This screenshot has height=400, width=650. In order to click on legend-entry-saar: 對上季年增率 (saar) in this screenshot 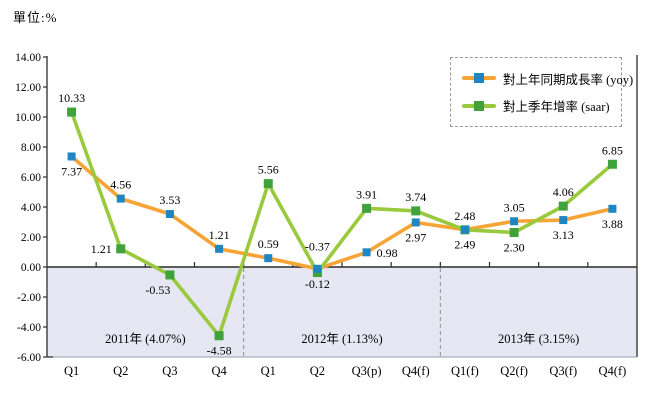, I will do `click(539, 105)`.